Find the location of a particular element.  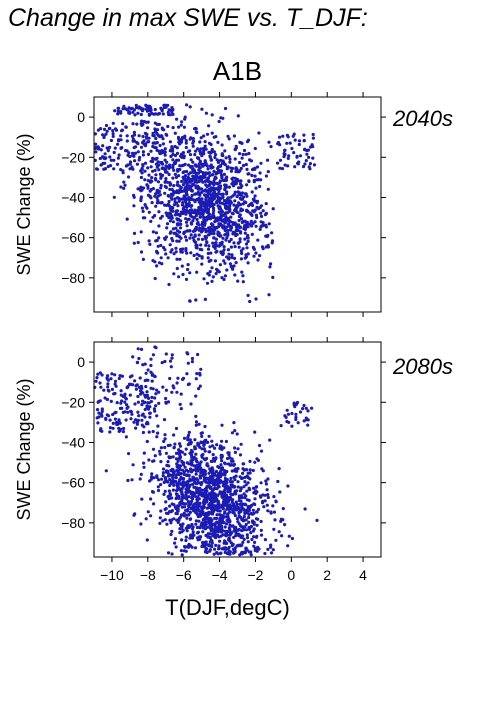

y-tick-label: −20 is located at coordinates (73, 157).